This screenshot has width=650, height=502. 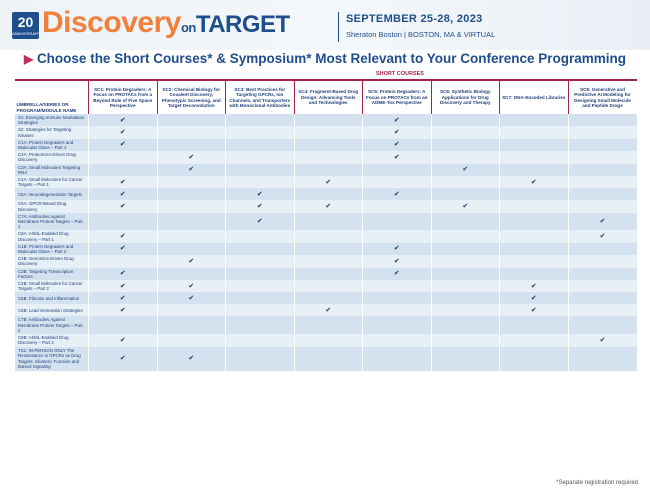 I want to click on logo-on: on, so click(x=188, y=27).